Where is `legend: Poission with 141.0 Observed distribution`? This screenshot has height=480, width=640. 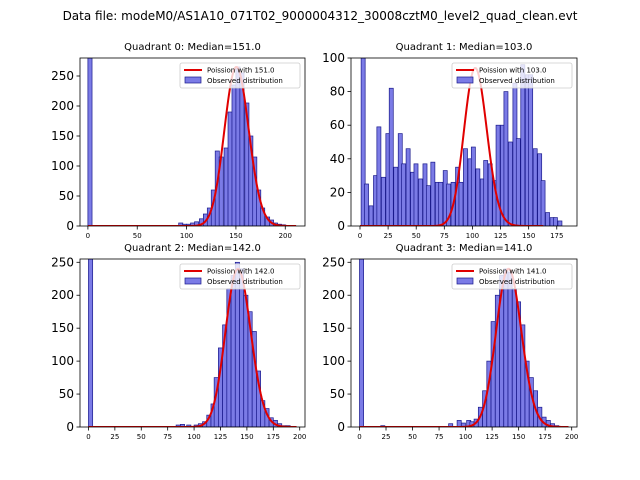
legend: Poission with 141.0 Observed distribution is located at coordinates (512, 276).